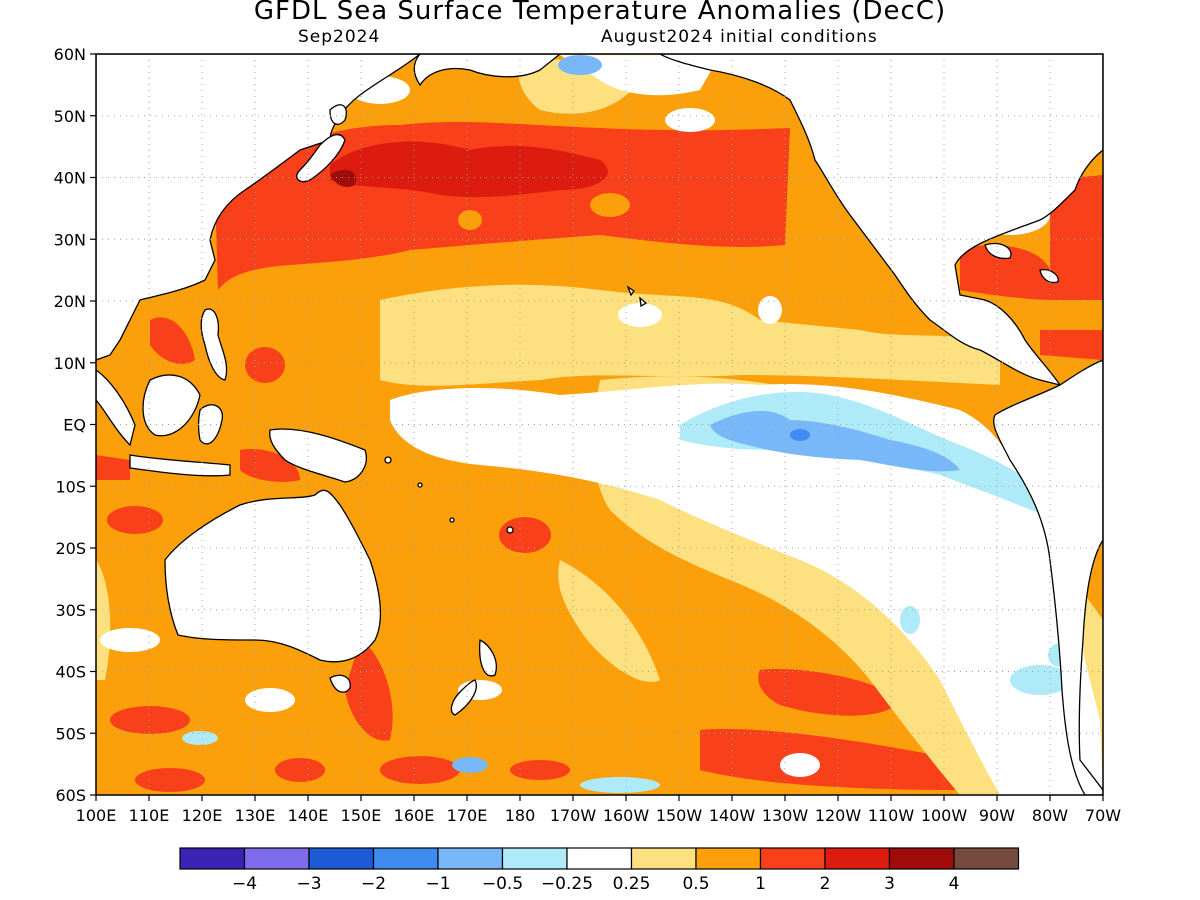  I want to click on forecast-month: Sep2024, so click(339, 37).